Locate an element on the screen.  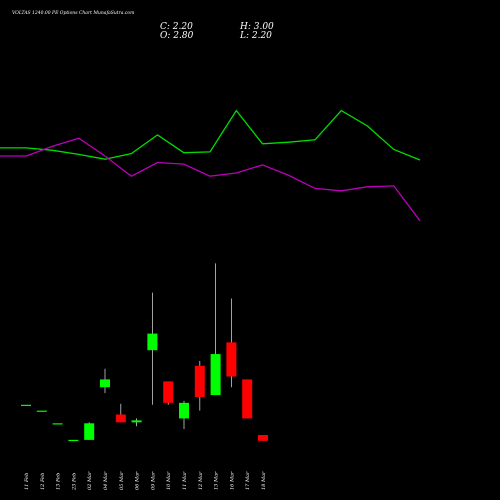
high-value: H: 3.00 is located at coordinates (256, 27).